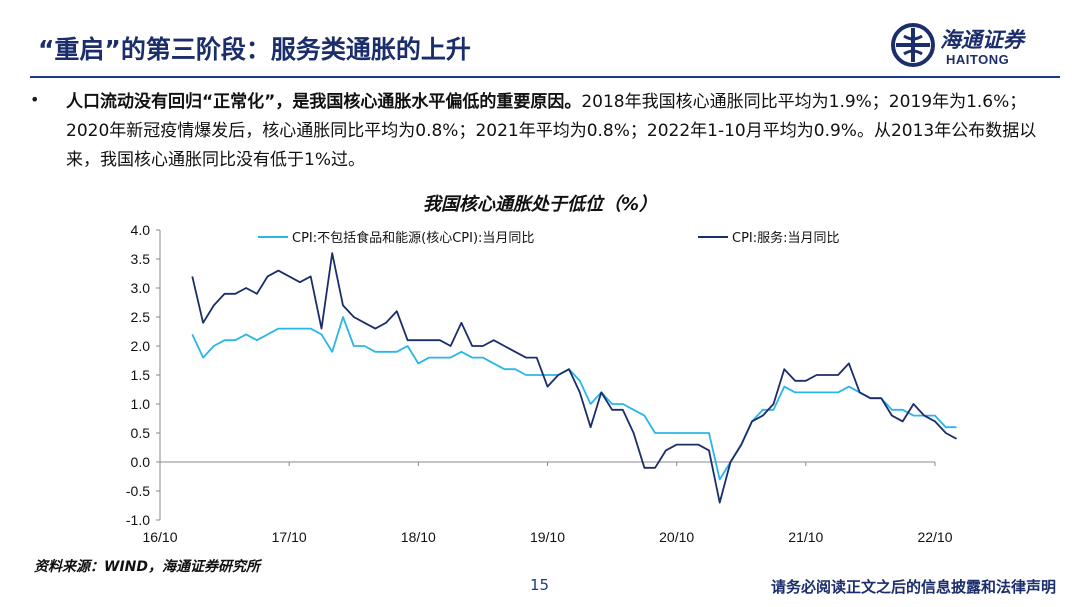 The width and height of the screenshot is (1080, 607). I want to click on header-divider, so click(545, 77).